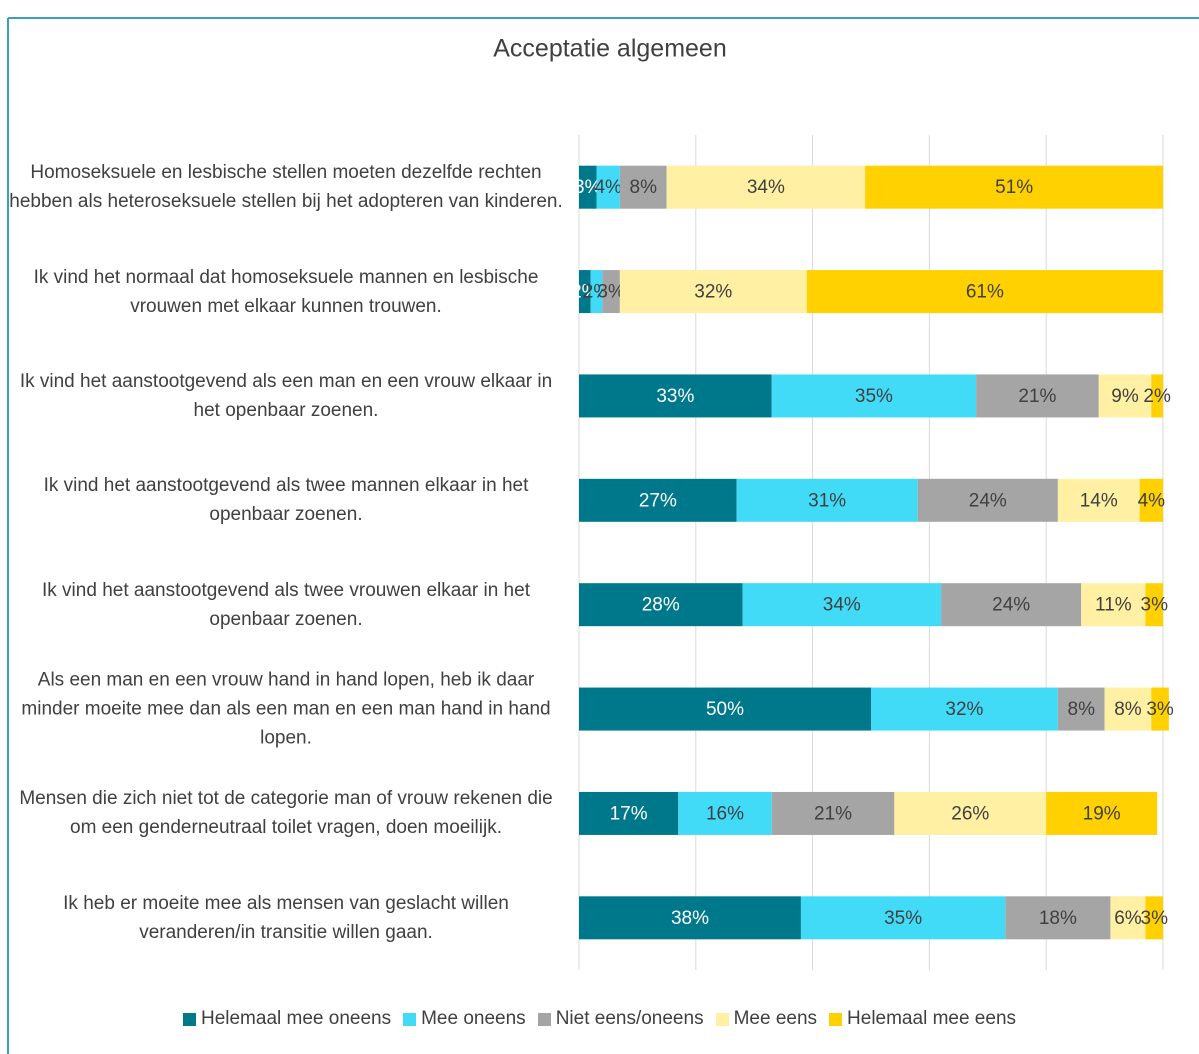 The width and height of the screenshot is (1199, 1054). I want to click on data-label: 16%, so click(725, 813).